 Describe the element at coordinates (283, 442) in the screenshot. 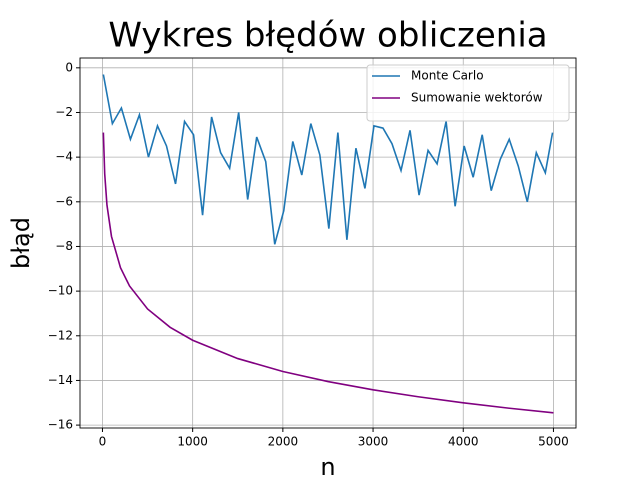

I see `x-tick-label: 2000` at that location.